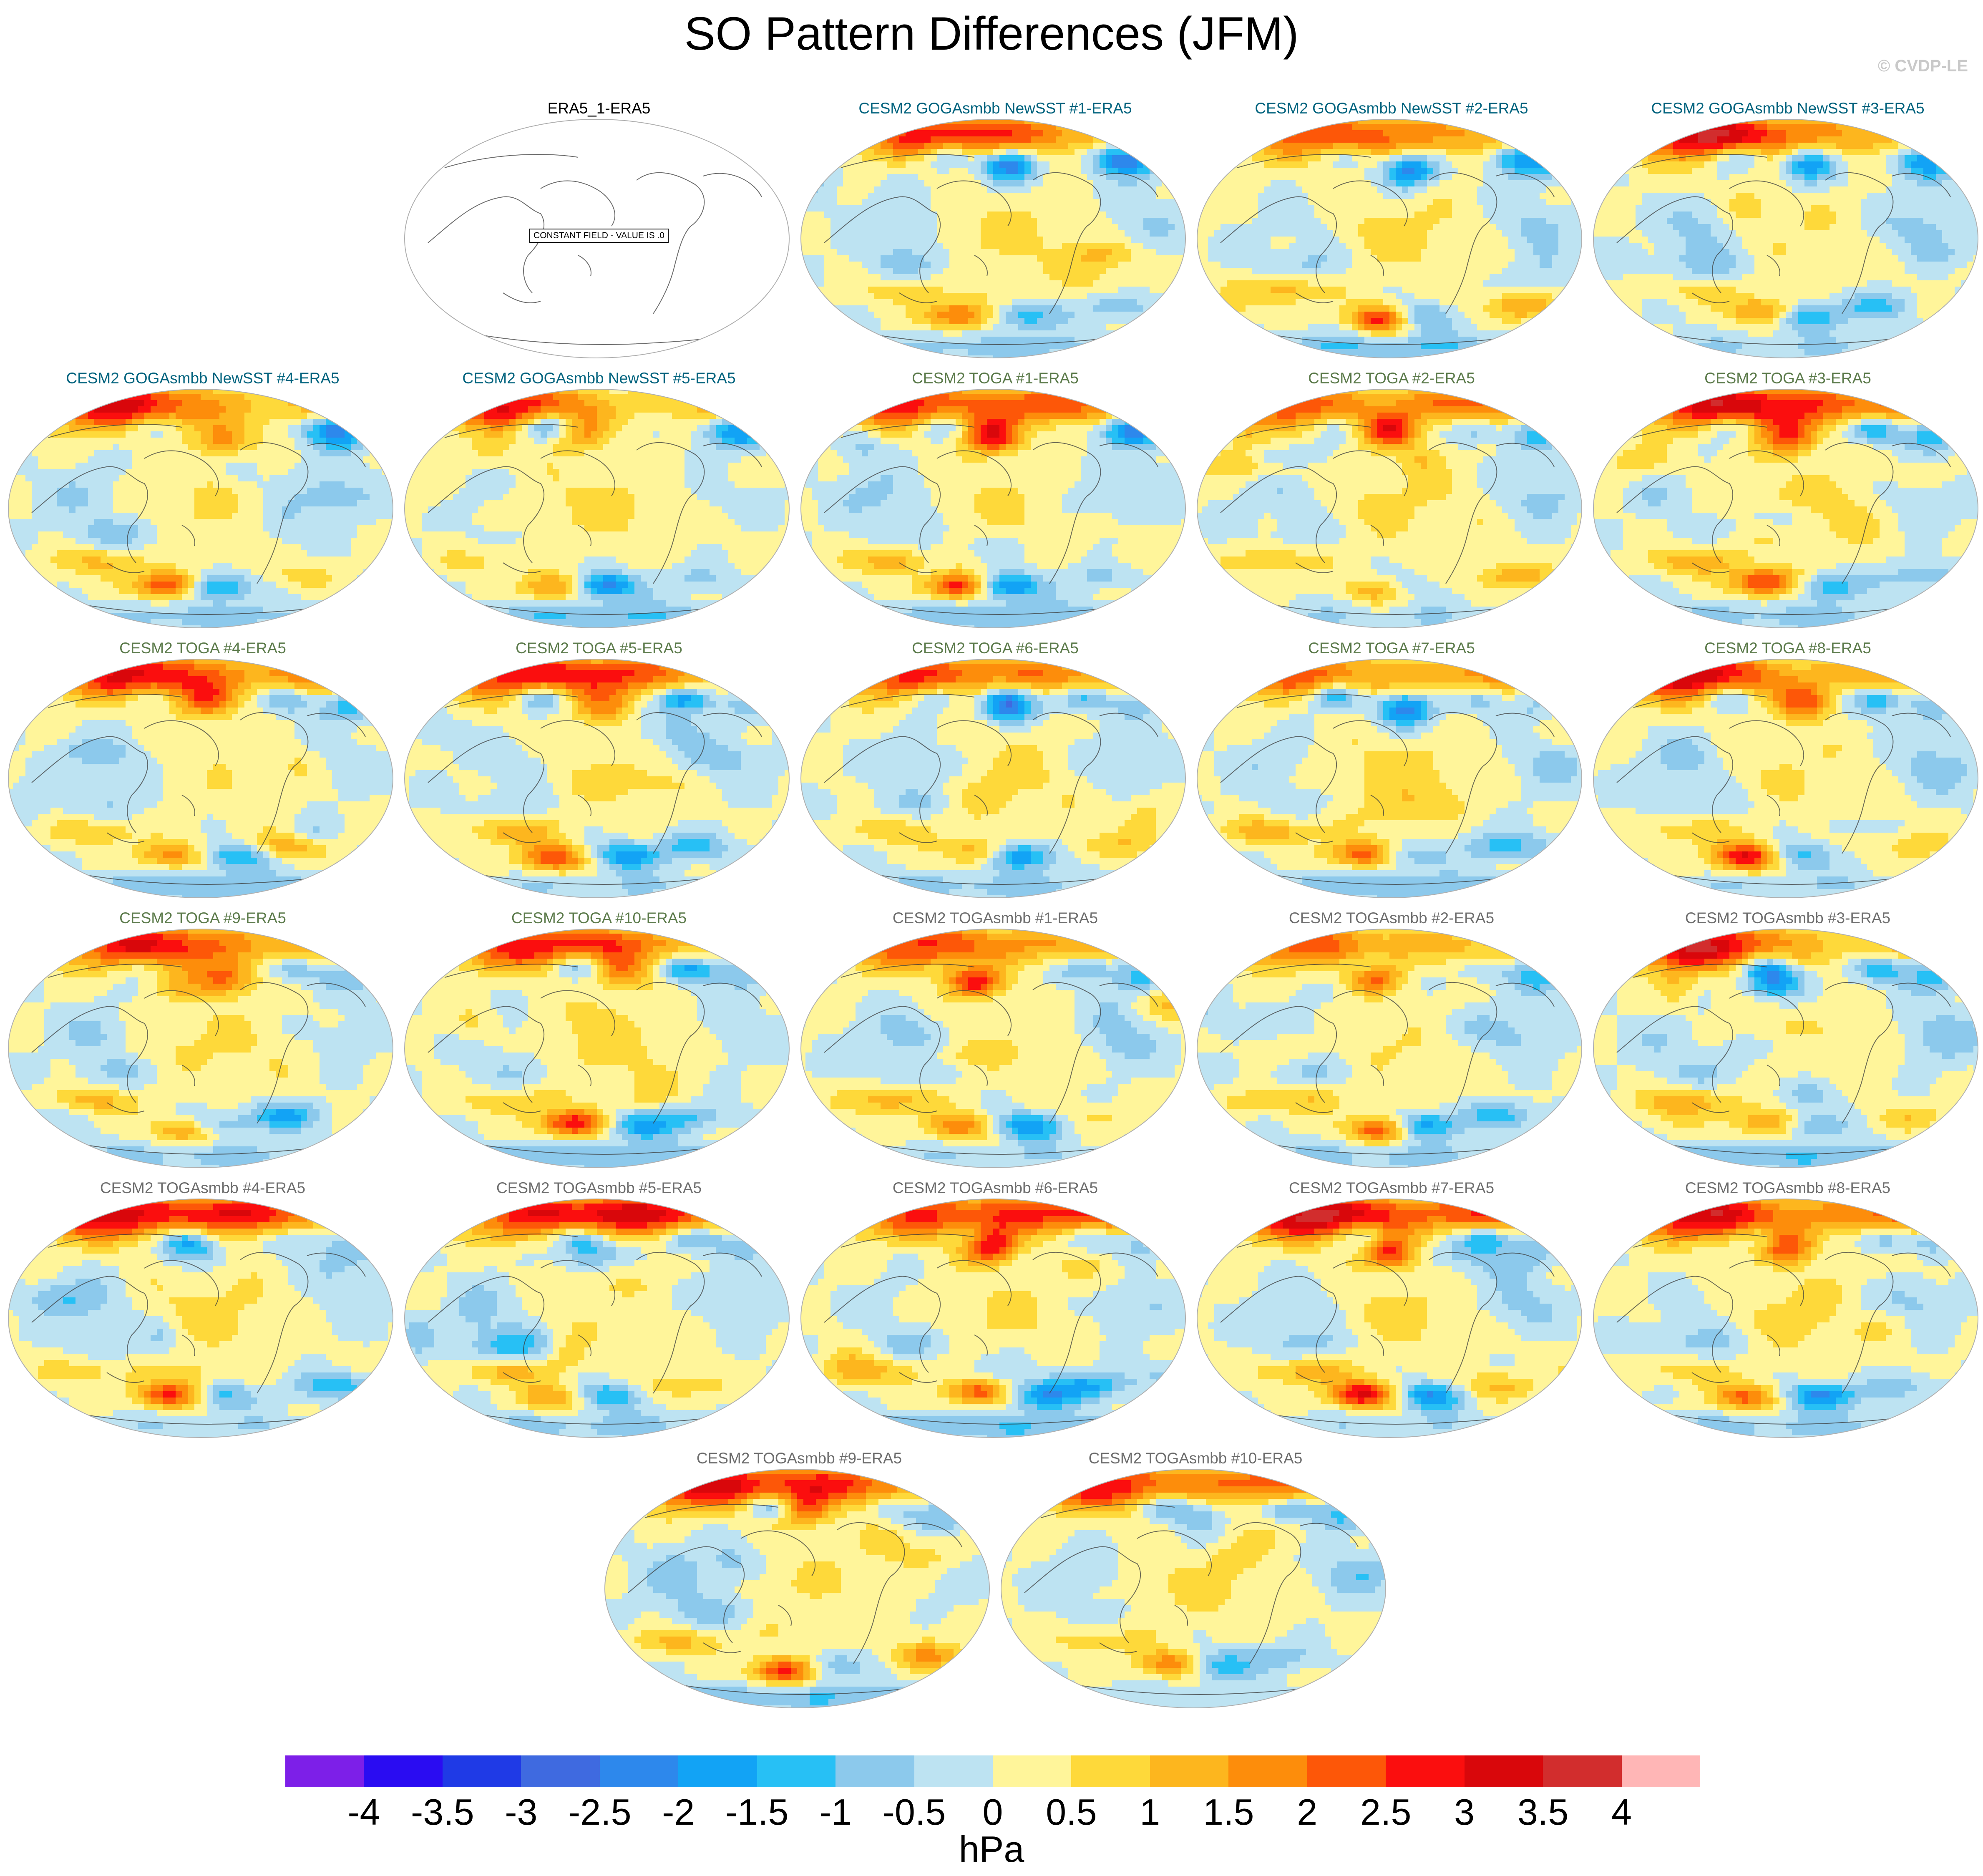 Image resolution: width=1983 pixels, height=1876 pixels. Describe the element at coordinates (1391, 648) in the screenshot. I see `map-panel-title: CESM2 TOGA #7-ERA5` at that location.